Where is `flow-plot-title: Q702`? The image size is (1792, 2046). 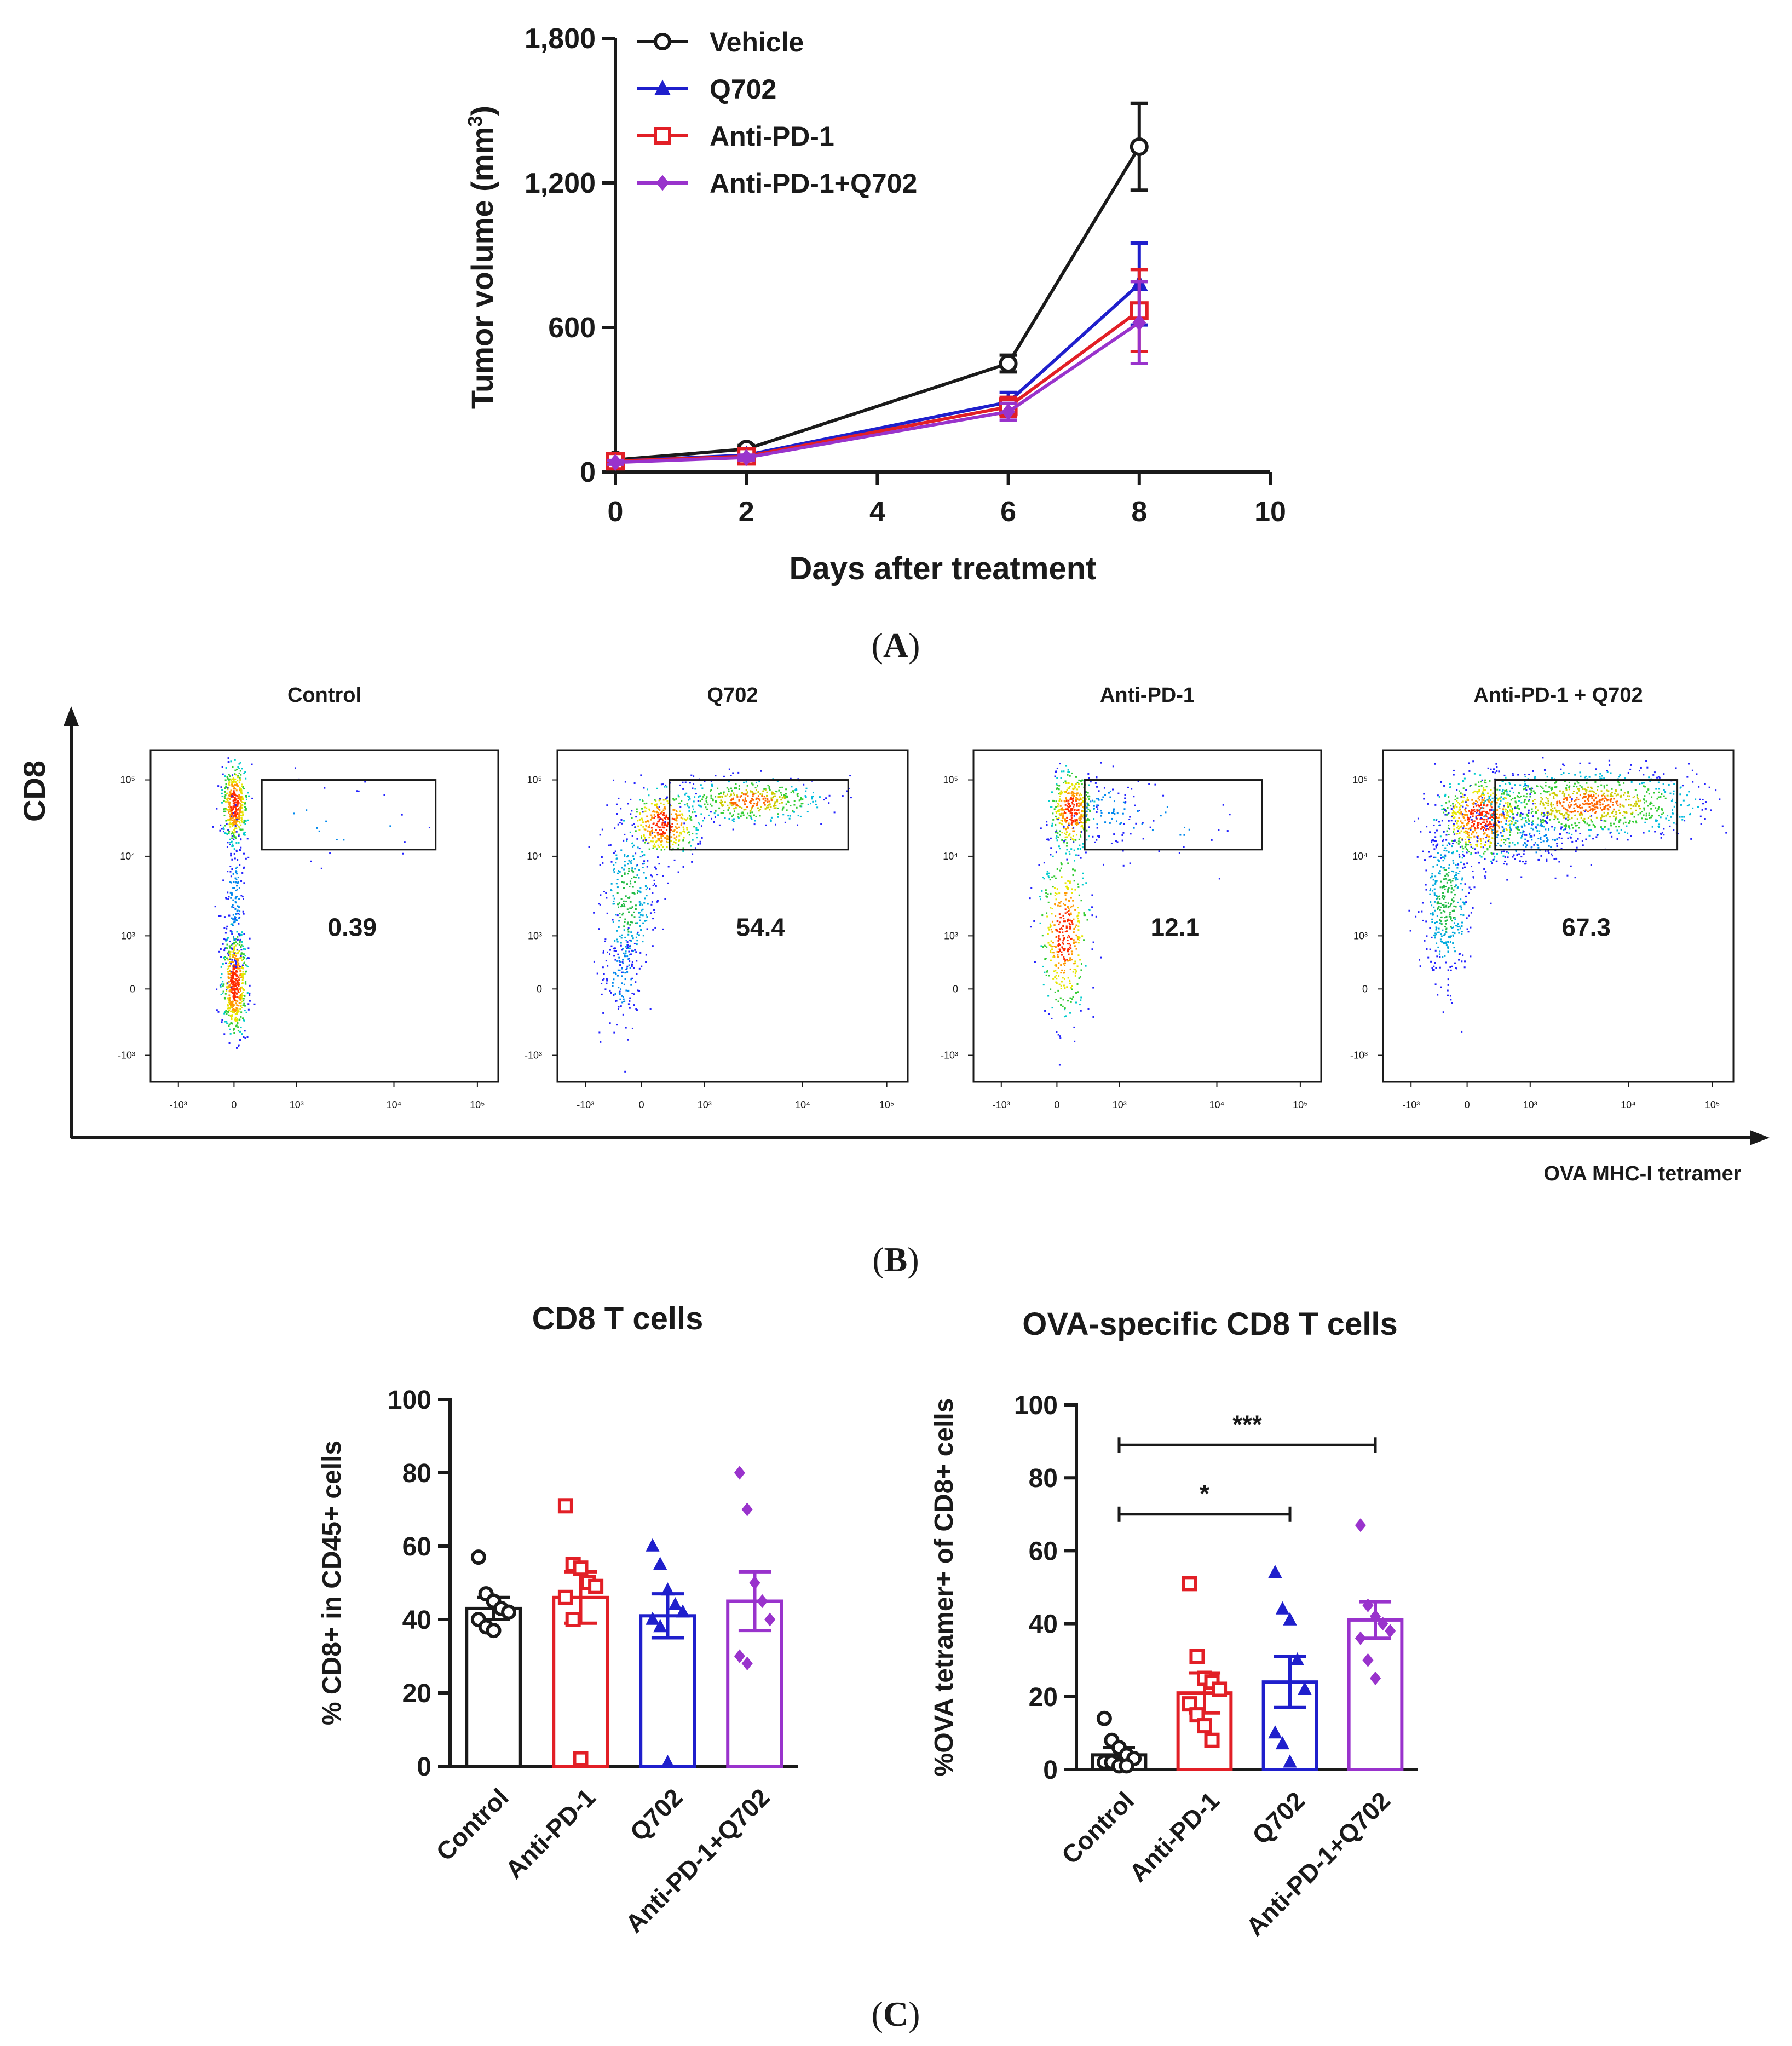
flow-plot-title: Q702 is located at coordinates (732, 695).